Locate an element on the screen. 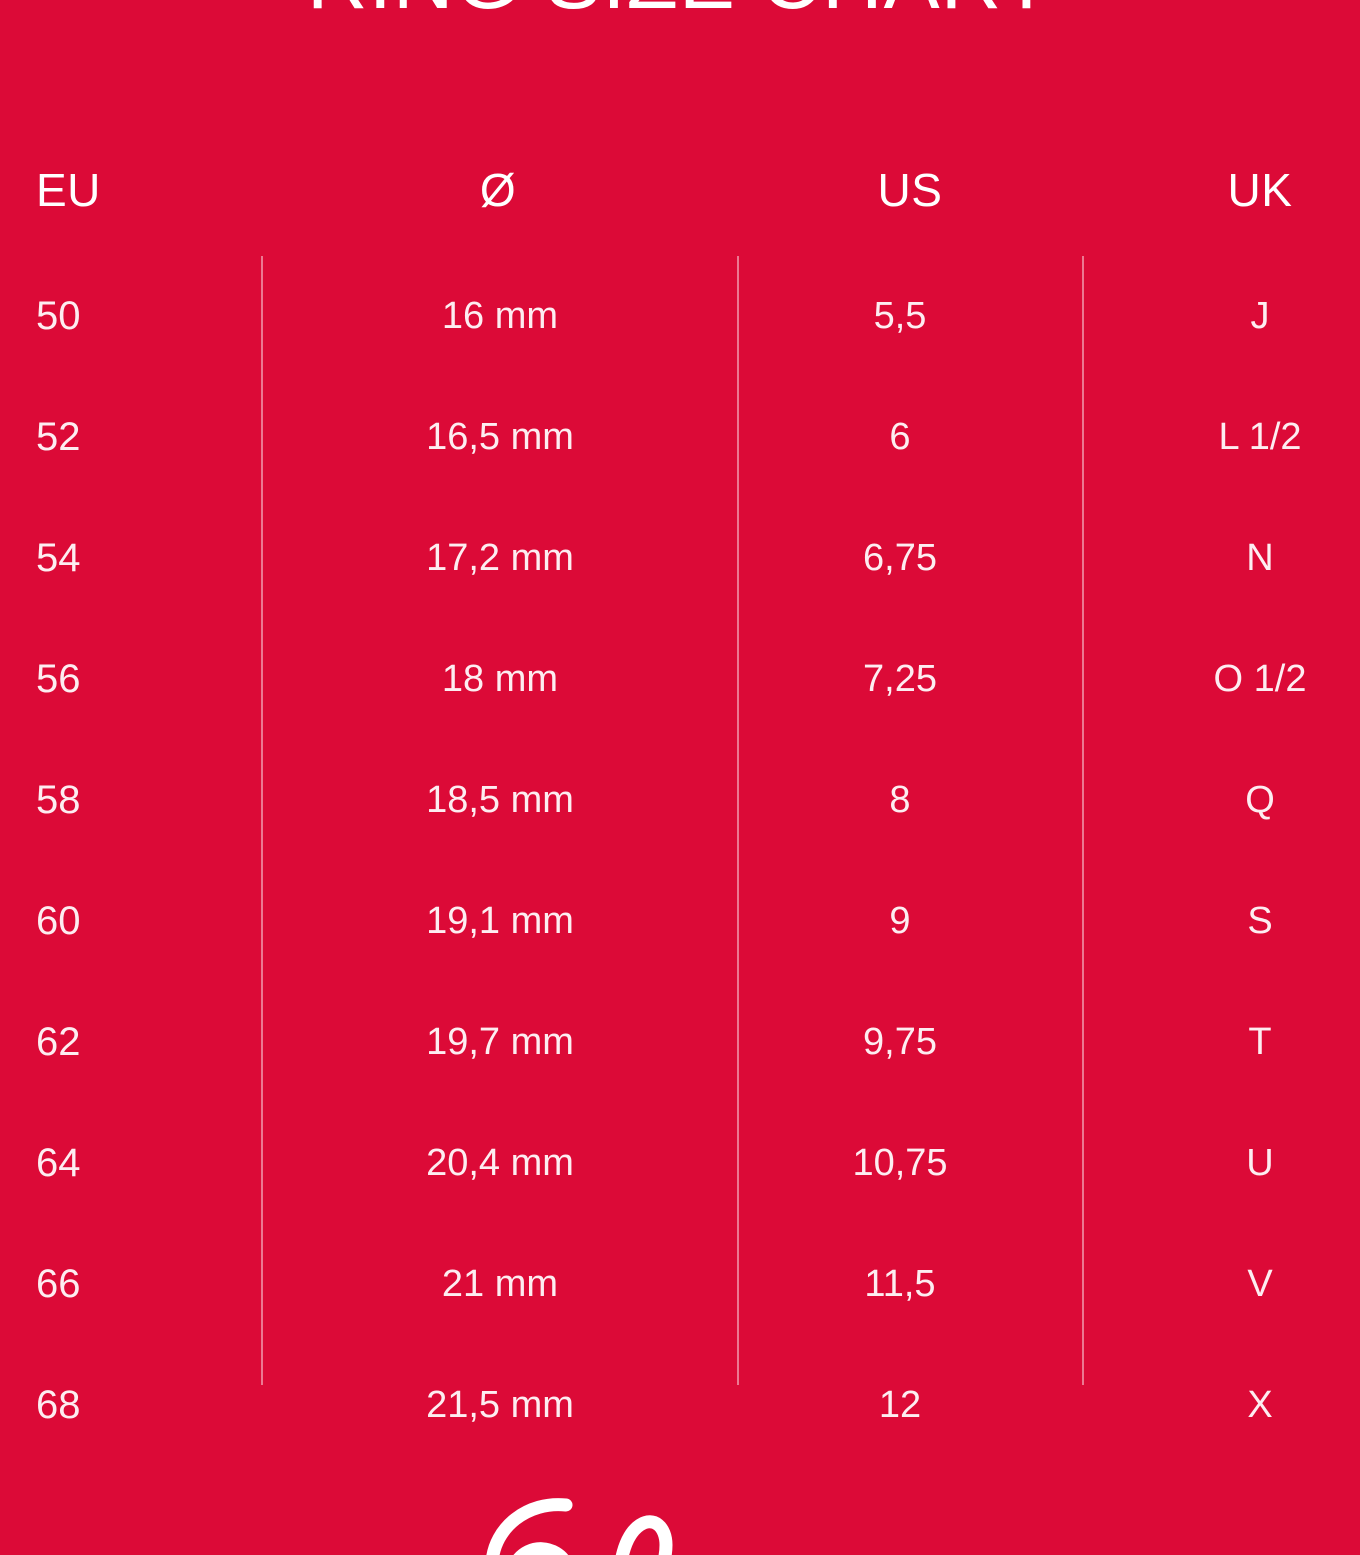  table-row: 50 16 mm 5,5 J is located at coordinates (680, 316).